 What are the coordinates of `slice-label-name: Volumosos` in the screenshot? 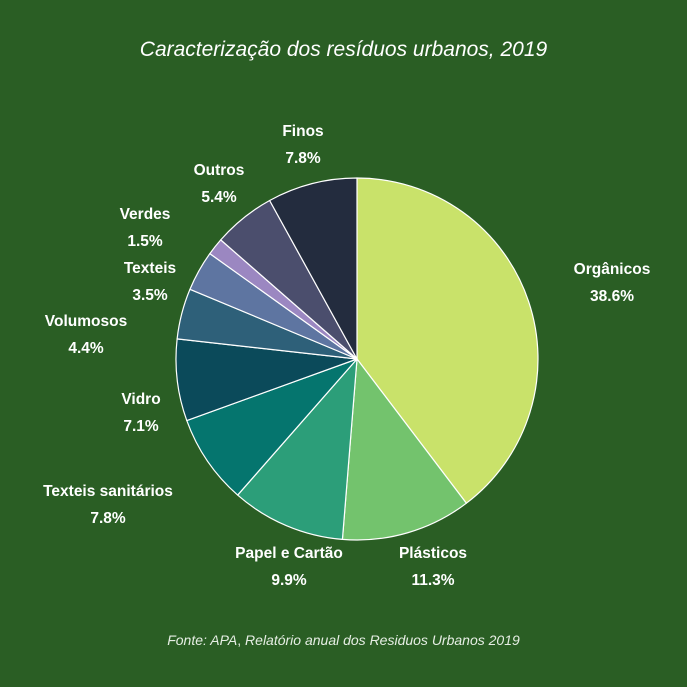 It's located at (86, 321).